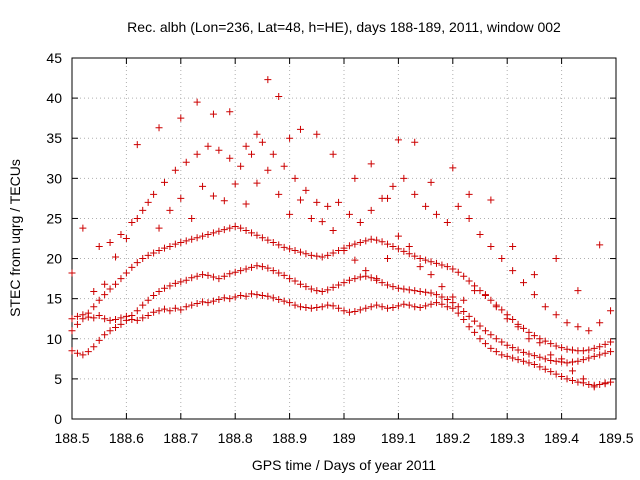  What do you see at coordinates (54, 339) in the screenshot?
I see `y-tick-label: 10` at bounding box center [54, 339].